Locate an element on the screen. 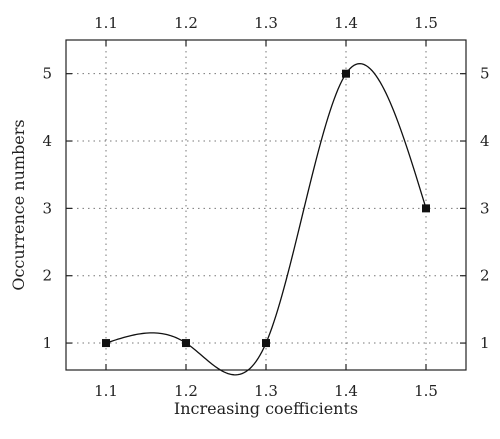 The image size is (500, 439). y-tick-label-right: 1 is located at coordinates (485, 343).